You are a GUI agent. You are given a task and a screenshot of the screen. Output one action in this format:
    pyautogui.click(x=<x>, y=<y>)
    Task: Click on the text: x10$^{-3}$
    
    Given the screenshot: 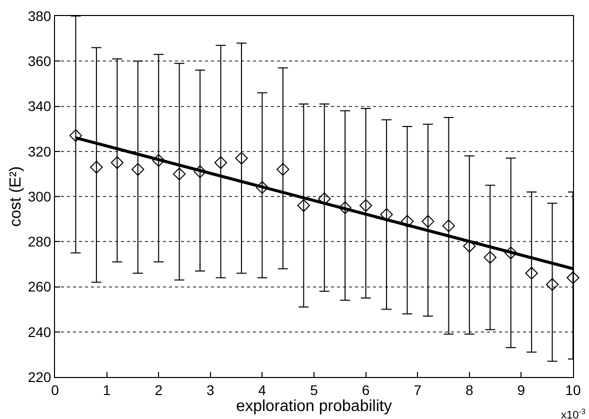 What is the action you would take?
    pyautogui.click(x=573, y=413)
    